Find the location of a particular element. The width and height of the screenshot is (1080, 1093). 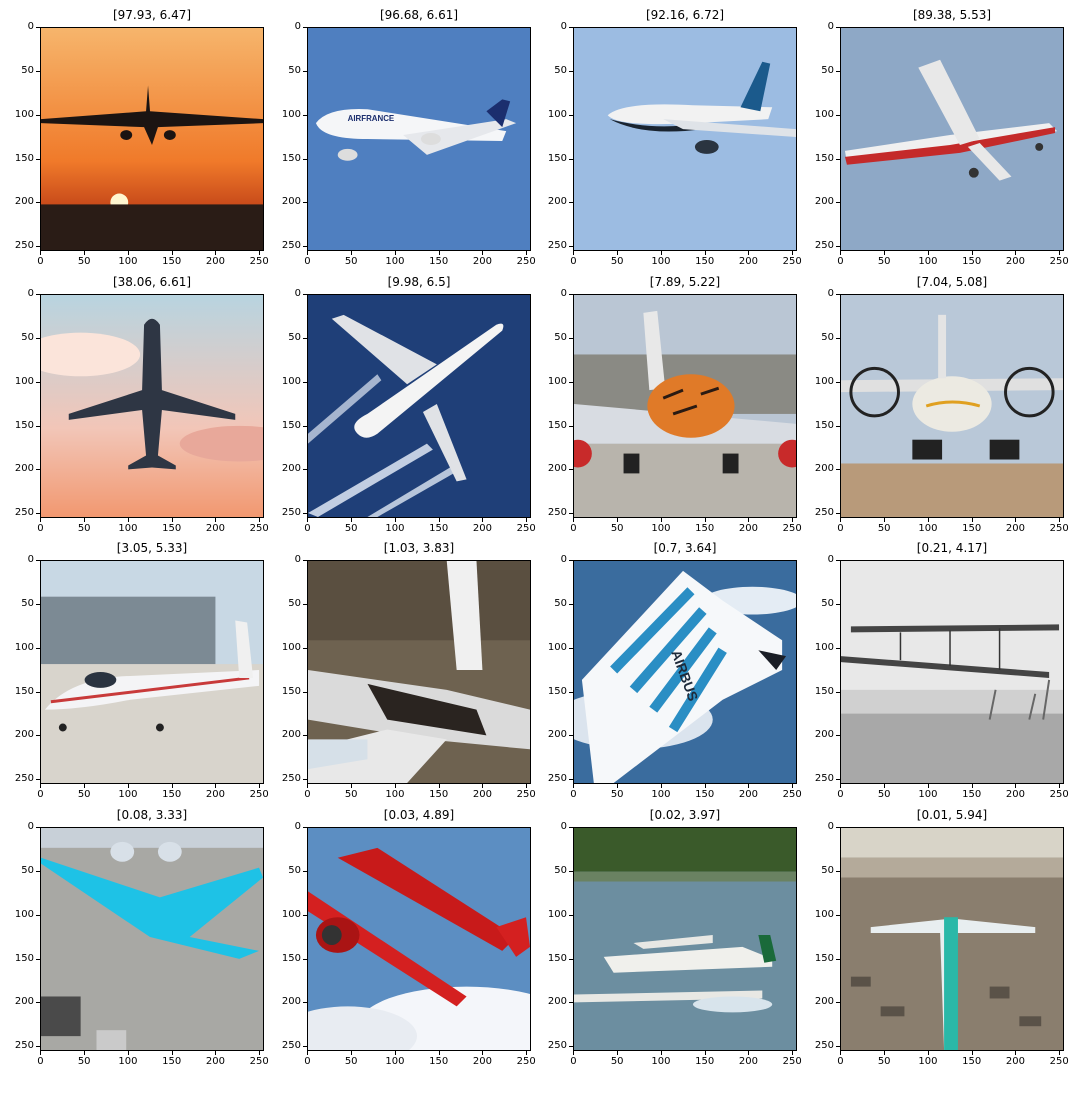

panel-title: [92.16, 6.72] is located at coordinates (685, 15).